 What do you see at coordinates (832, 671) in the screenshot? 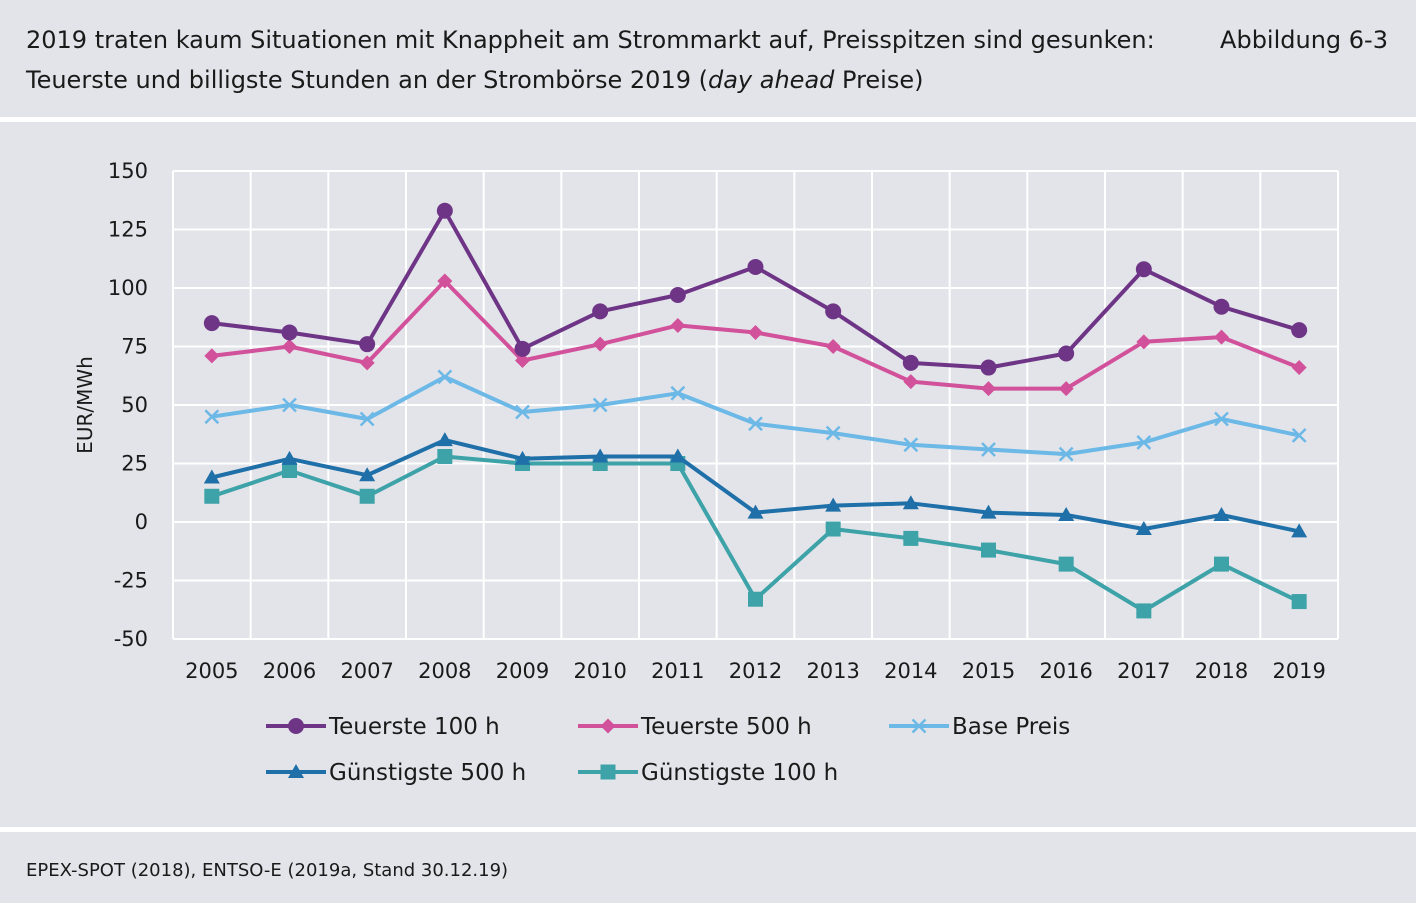
I see `x-tick-label: 2013` at bounding box center [832, 671].